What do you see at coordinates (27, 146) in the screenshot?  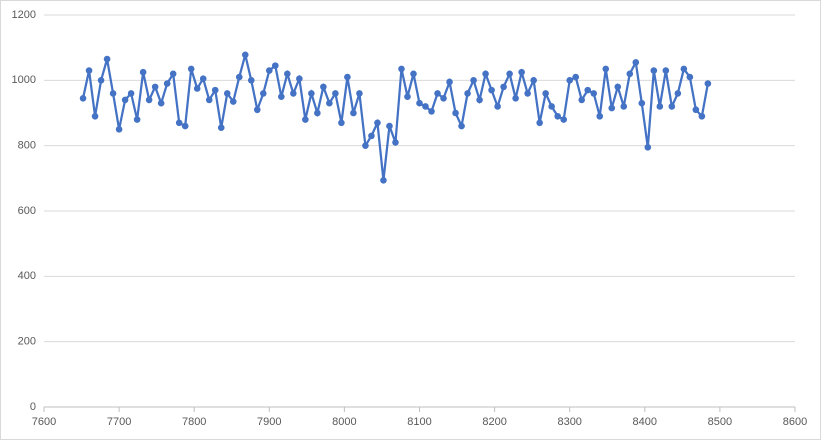 I see `y-tick-label: 800` at bounding box center [27, 146].